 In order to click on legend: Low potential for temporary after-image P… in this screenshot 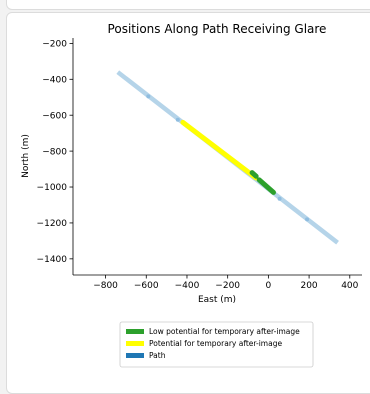, I will do `click(216, 344)`.